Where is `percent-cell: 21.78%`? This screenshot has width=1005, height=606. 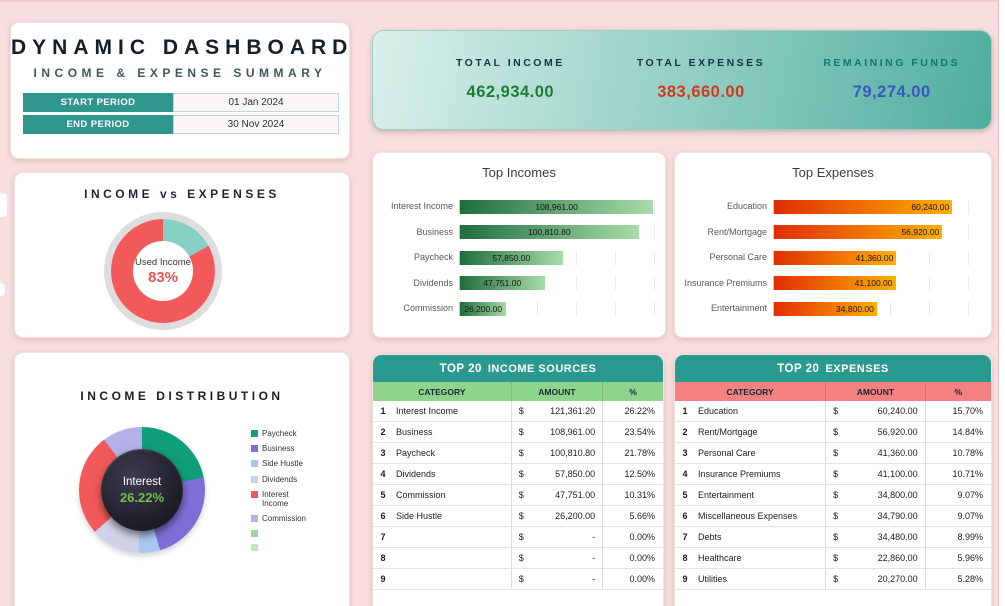
percent-cell: 21.78% is located at coordinates (632, 453).